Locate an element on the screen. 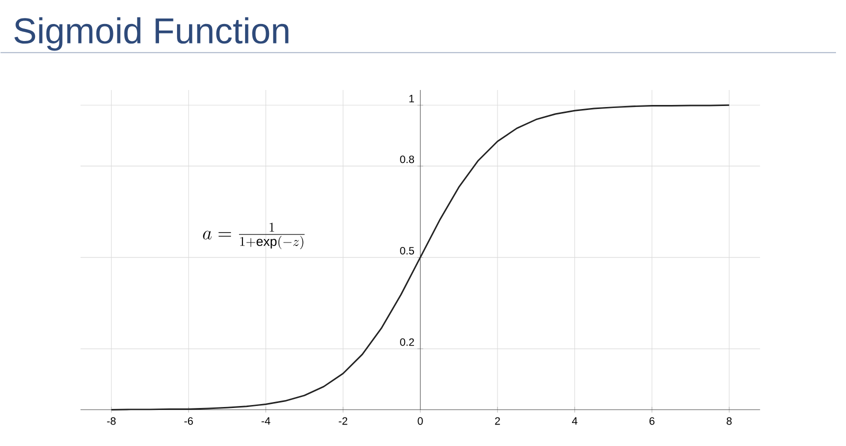 Image resolution: width=846 pixels, height=446 pixels. y-tick-label: 0.2 is located at coordinates (407, 342).